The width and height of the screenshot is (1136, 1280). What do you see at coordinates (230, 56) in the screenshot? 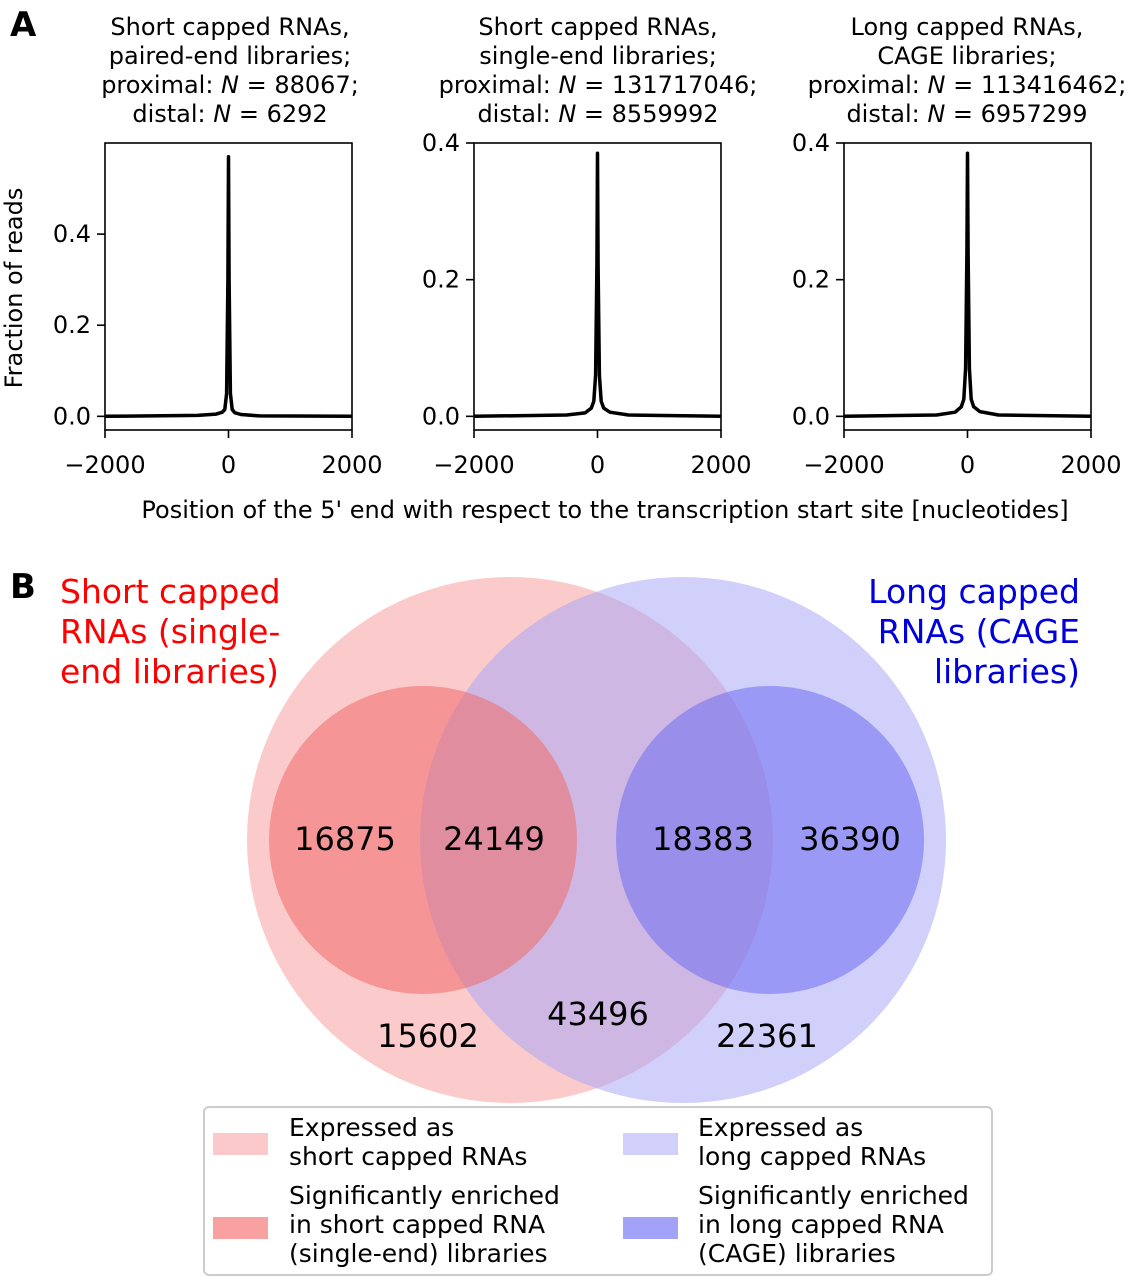
I see `subplot-title-line: paired-end libraries;` at bounding box center [230, 56].